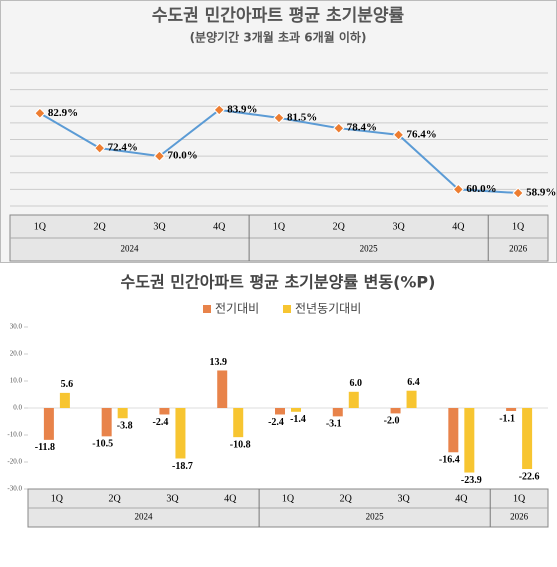 The width and height of the screenshot is (557, 567). I want to click on data-label: 58.9%, so click(541, 193).